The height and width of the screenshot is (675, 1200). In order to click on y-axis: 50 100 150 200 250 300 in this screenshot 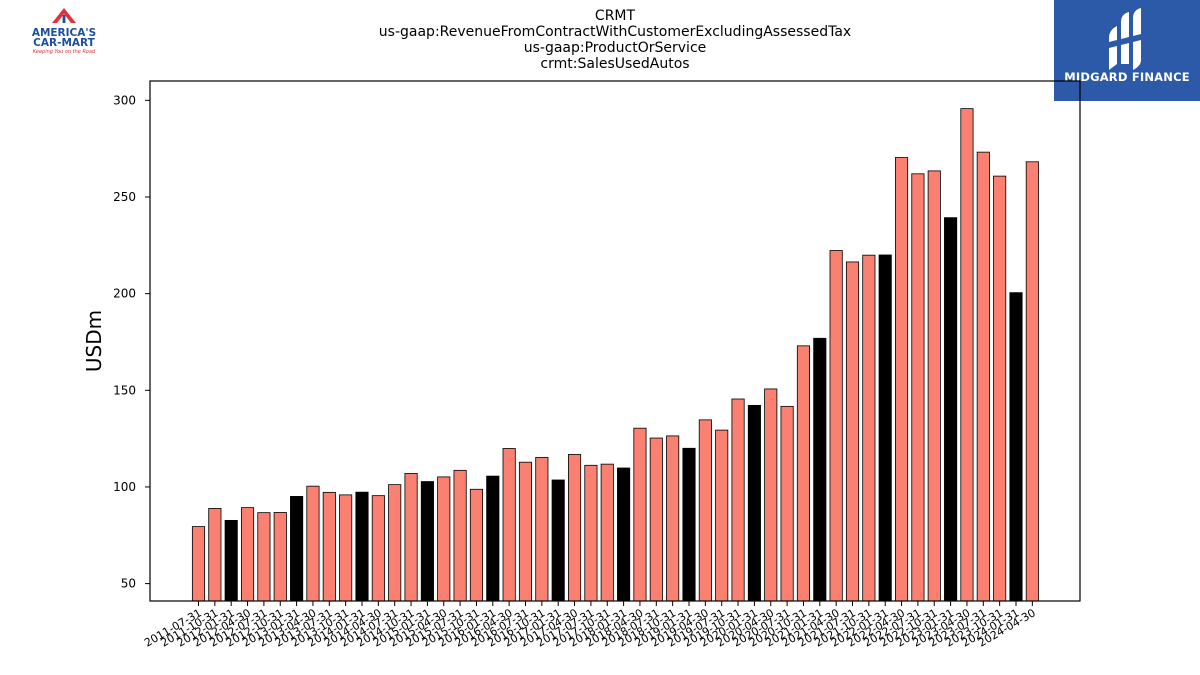, I will do `click(131, 342)`.